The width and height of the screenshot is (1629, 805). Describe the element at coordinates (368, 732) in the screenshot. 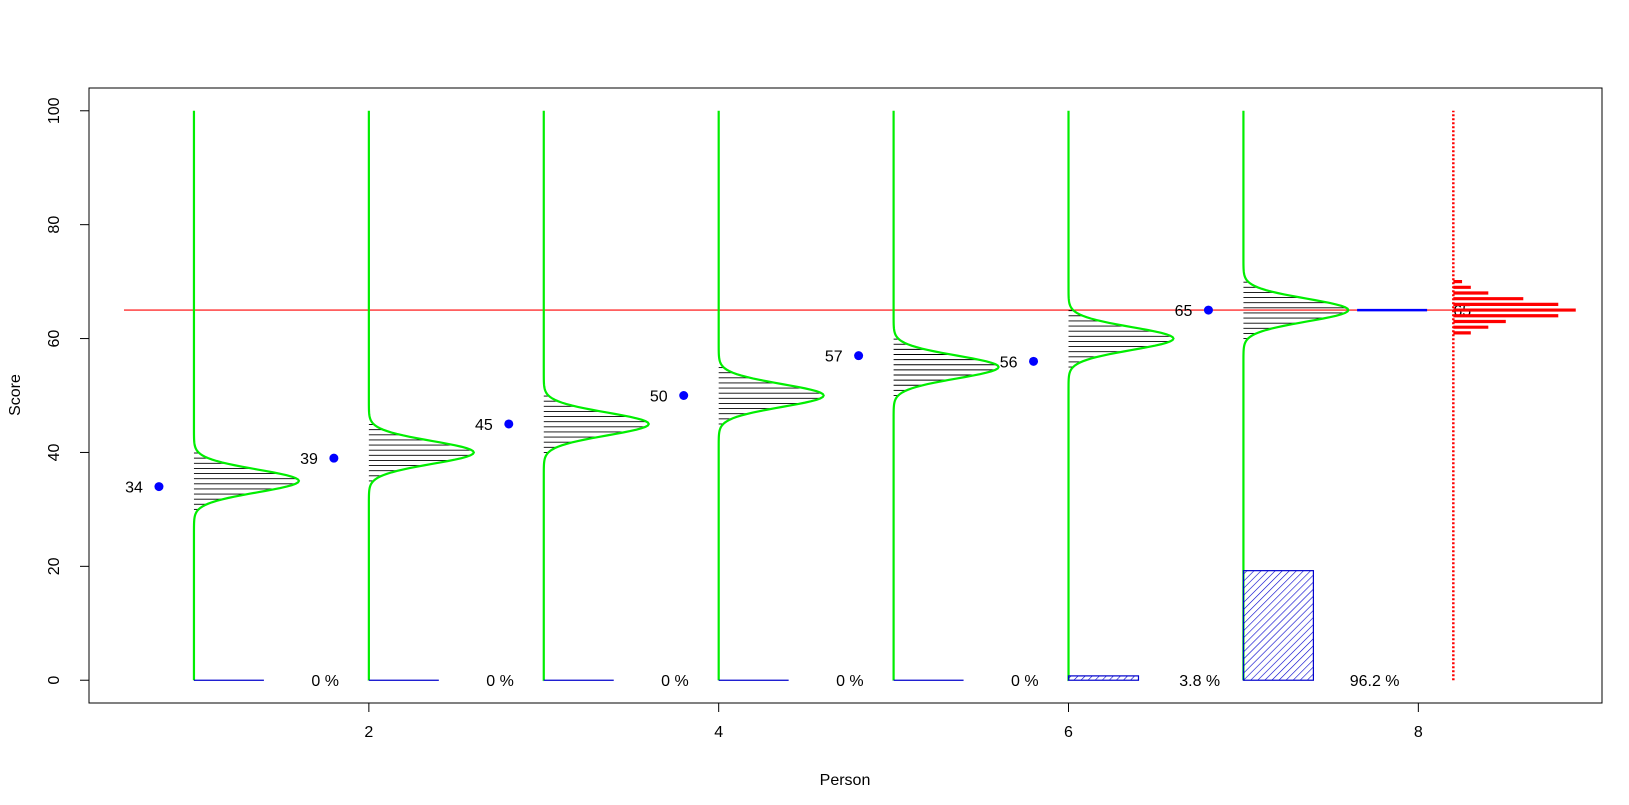

I see `x-tick-label: 2` at that location.